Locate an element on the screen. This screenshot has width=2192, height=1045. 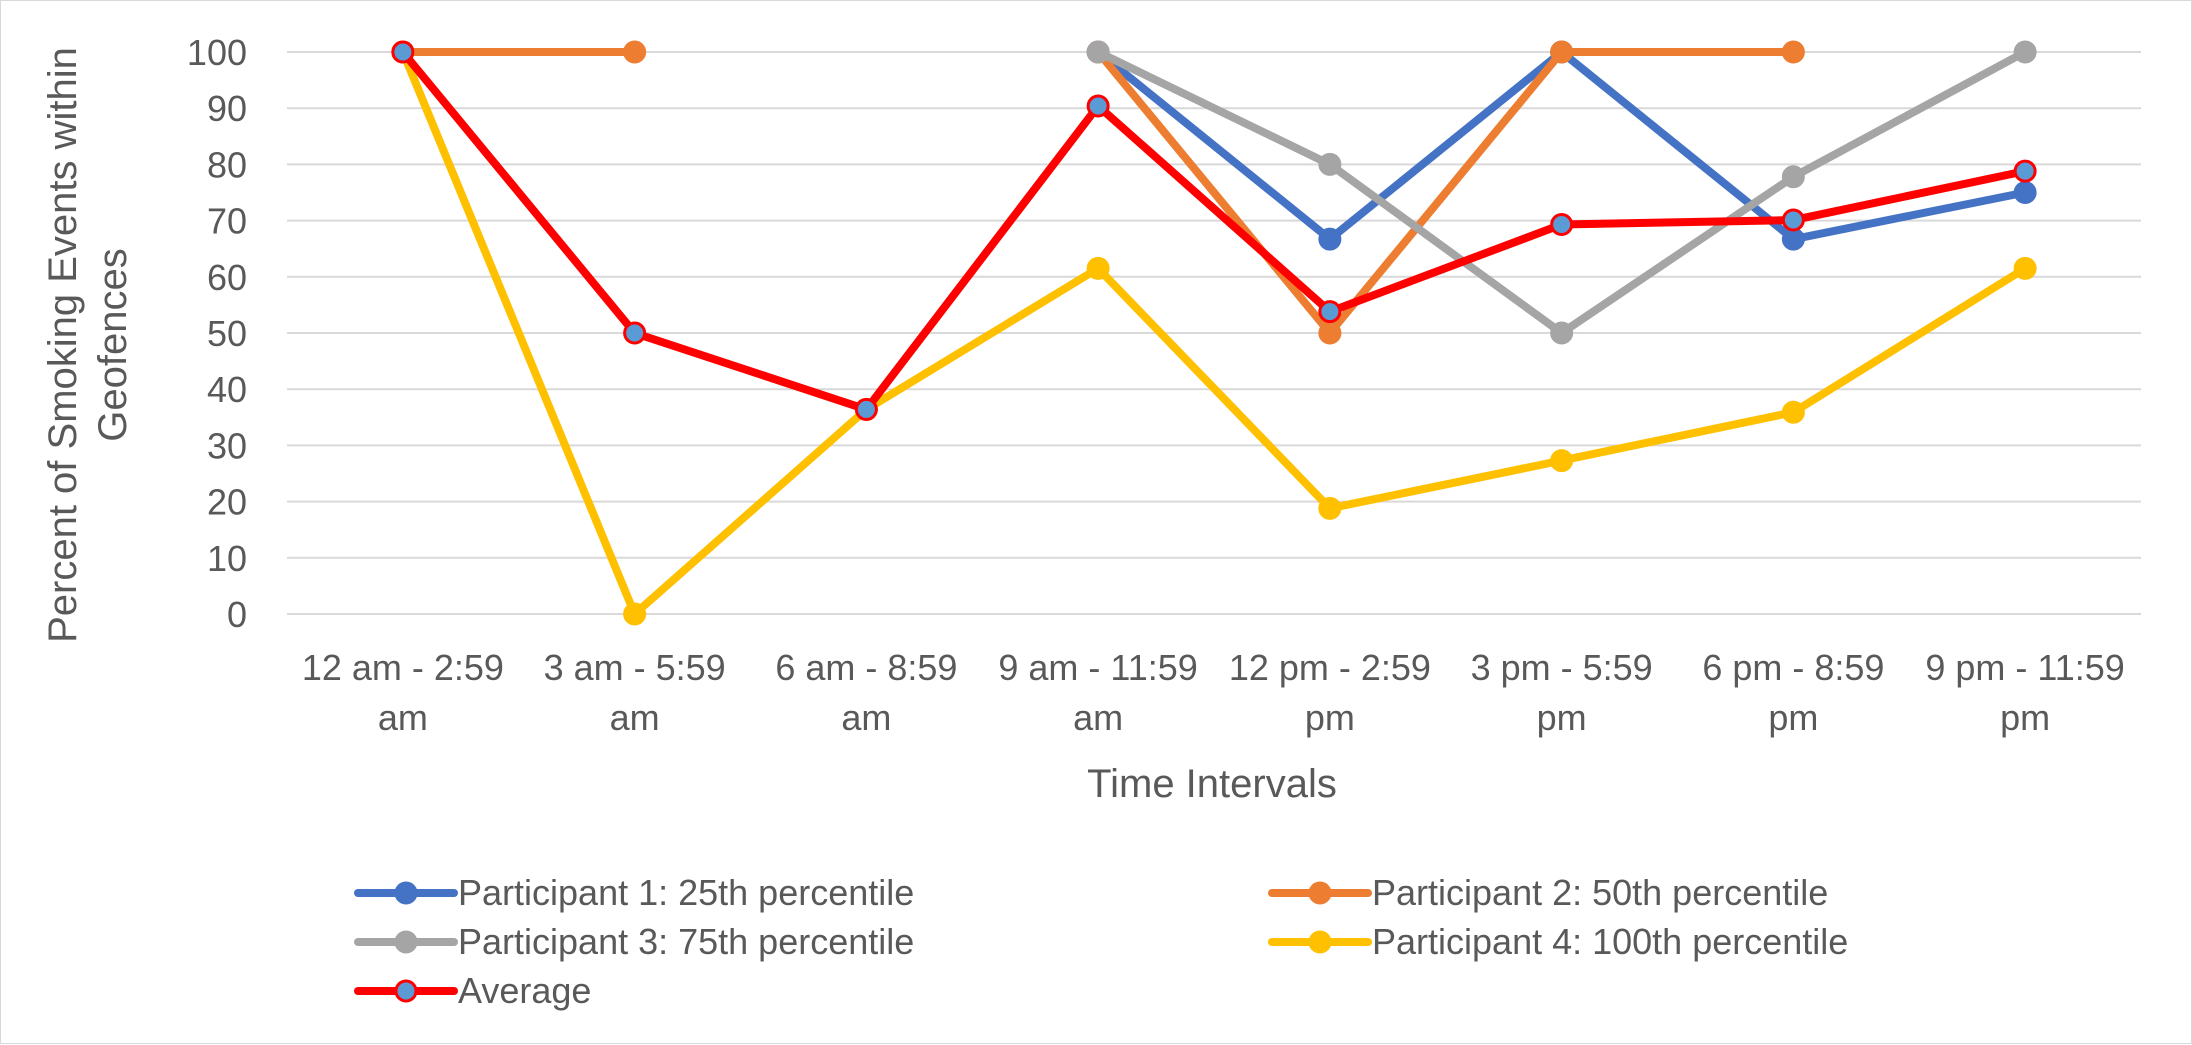
x-tick-label: 9 am - 11:59 am is located at coordinates (1097, 692).